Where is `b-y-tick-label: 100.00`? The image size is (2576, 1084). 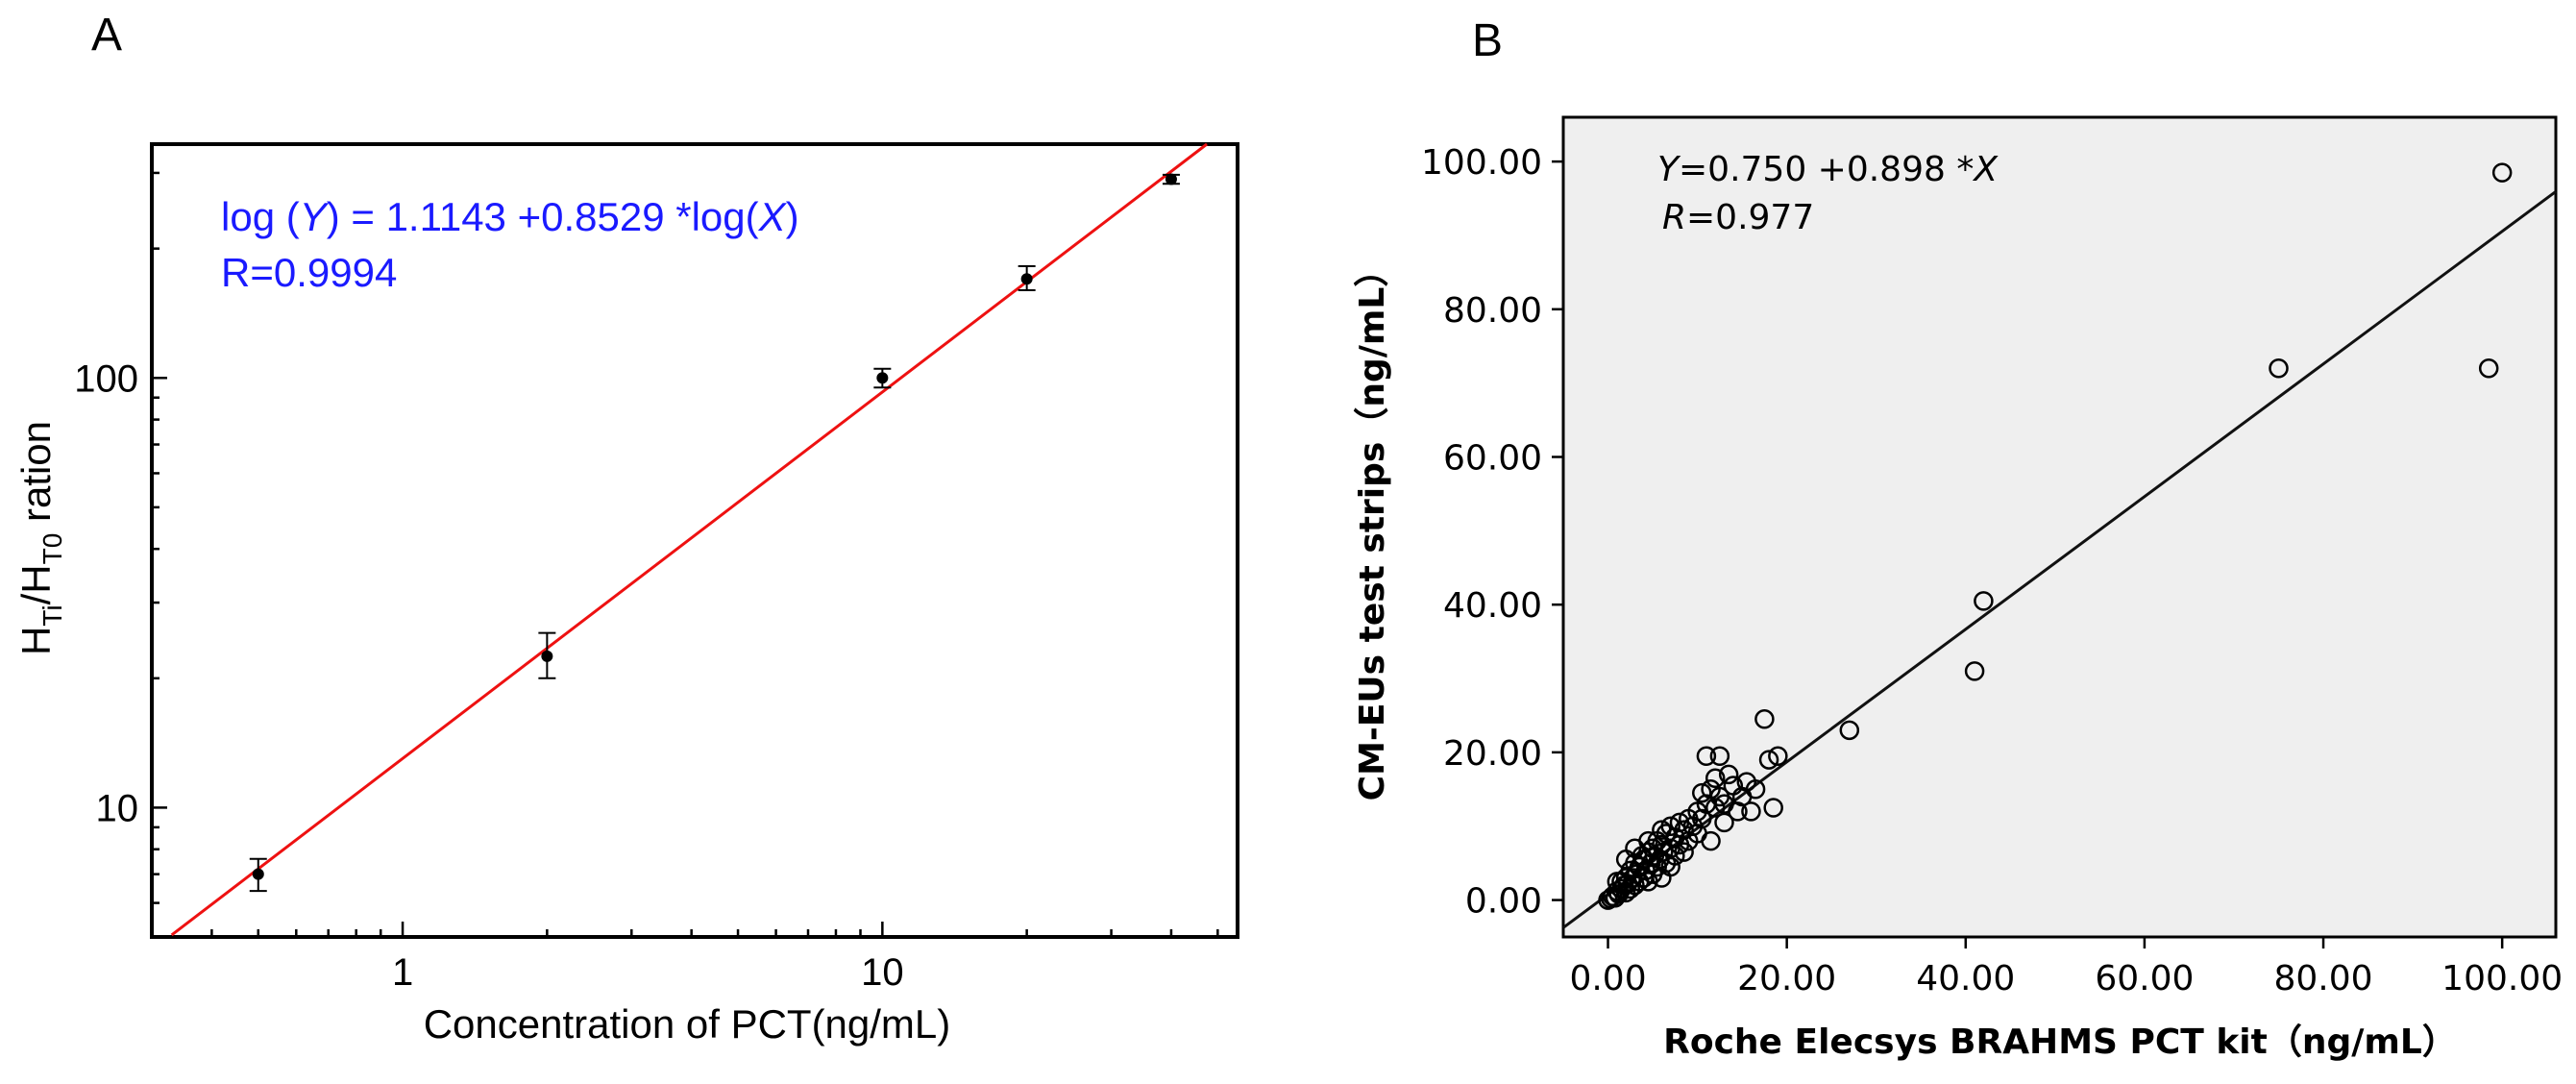
b-y-tick-label: 100.00 is located at coordinates (1481, 163).